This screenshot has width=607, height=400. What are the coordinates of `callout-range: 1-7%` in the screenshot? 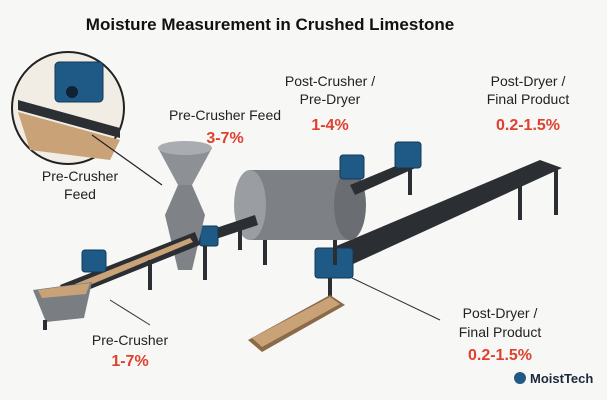 It's located at (129, 361).